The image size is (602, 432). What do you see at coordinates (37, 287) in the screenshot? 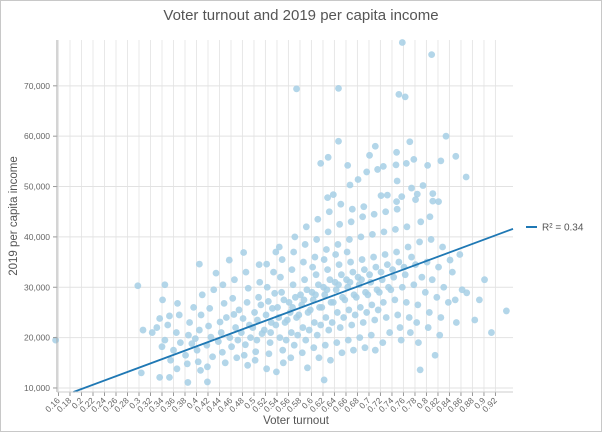
I see `y-tick-label: 30,000` at bounding box center [37, 287].